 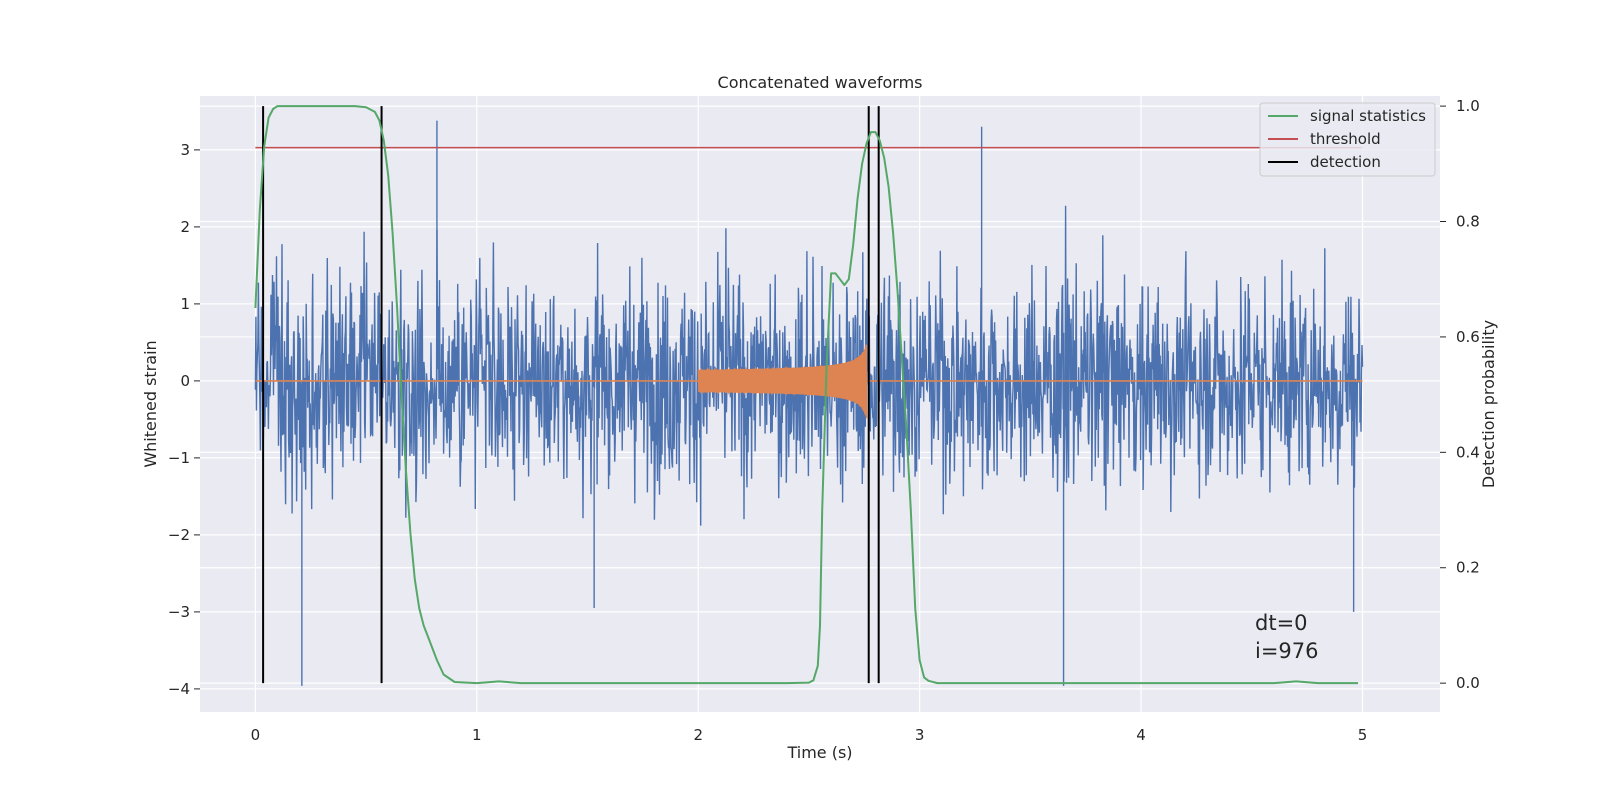 What do you see at coordinates (1345, 162) in the screenshot?
I see `legend-label-detection: detection` at bounding box center [1345, 162].